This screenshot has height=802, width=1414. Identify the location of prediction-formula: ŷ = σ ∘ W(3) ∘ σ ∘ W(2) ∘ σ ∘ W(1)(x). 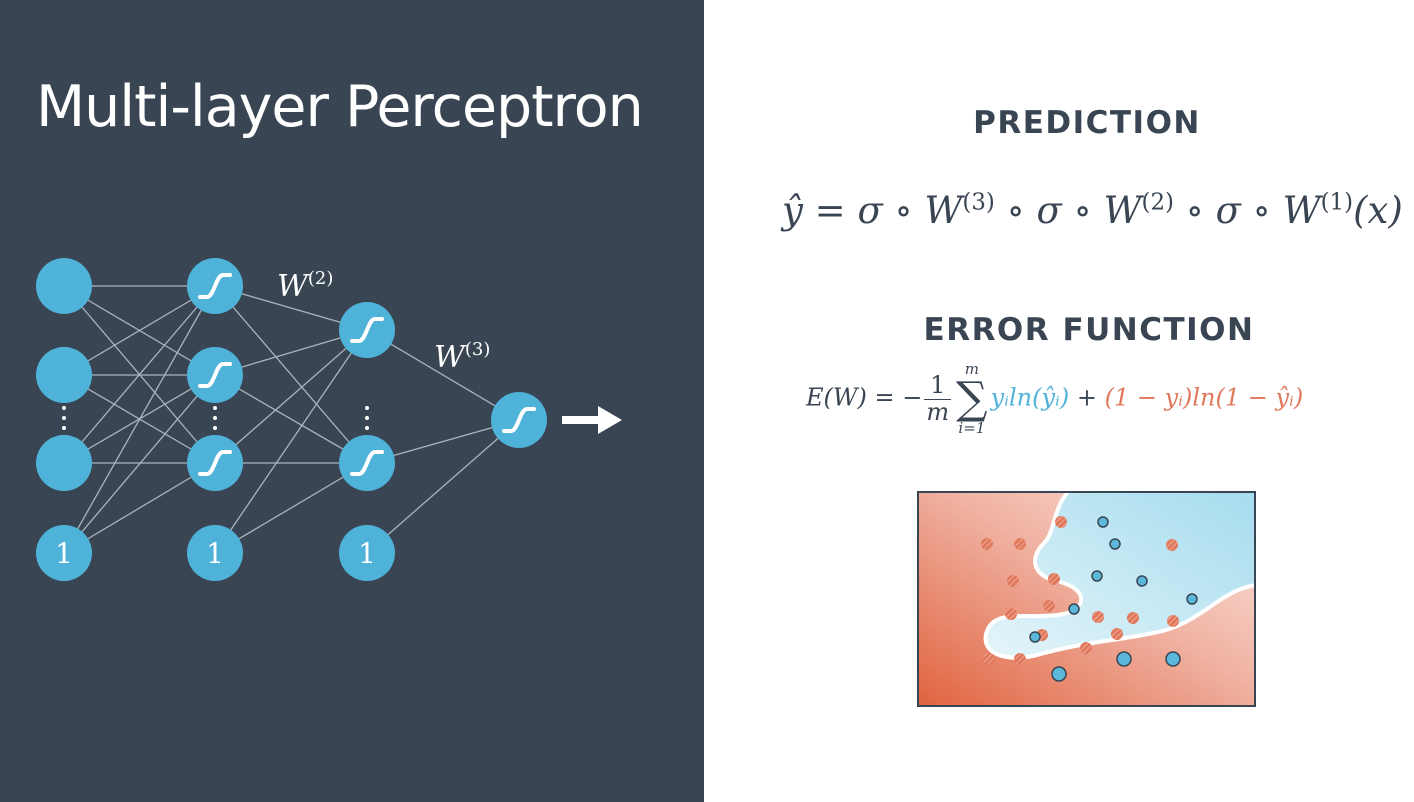
(1092, 210).